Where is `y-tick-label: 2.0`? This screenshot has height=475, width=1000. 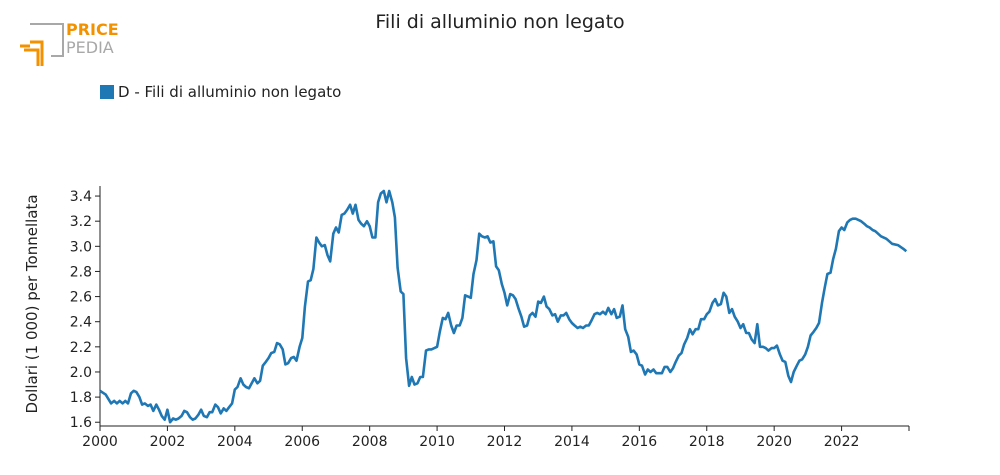
y-tick-label: 2.0 is located at coordinates (81, 373).